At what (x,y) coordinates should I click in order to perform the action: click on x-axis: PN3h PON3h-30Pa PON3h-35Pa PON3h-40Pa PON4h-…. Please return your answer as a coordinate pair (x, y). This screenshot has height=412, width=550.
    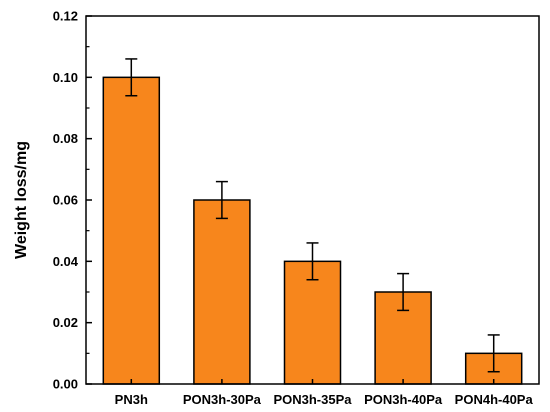
    Looking at the image, I should click on (324, 393).